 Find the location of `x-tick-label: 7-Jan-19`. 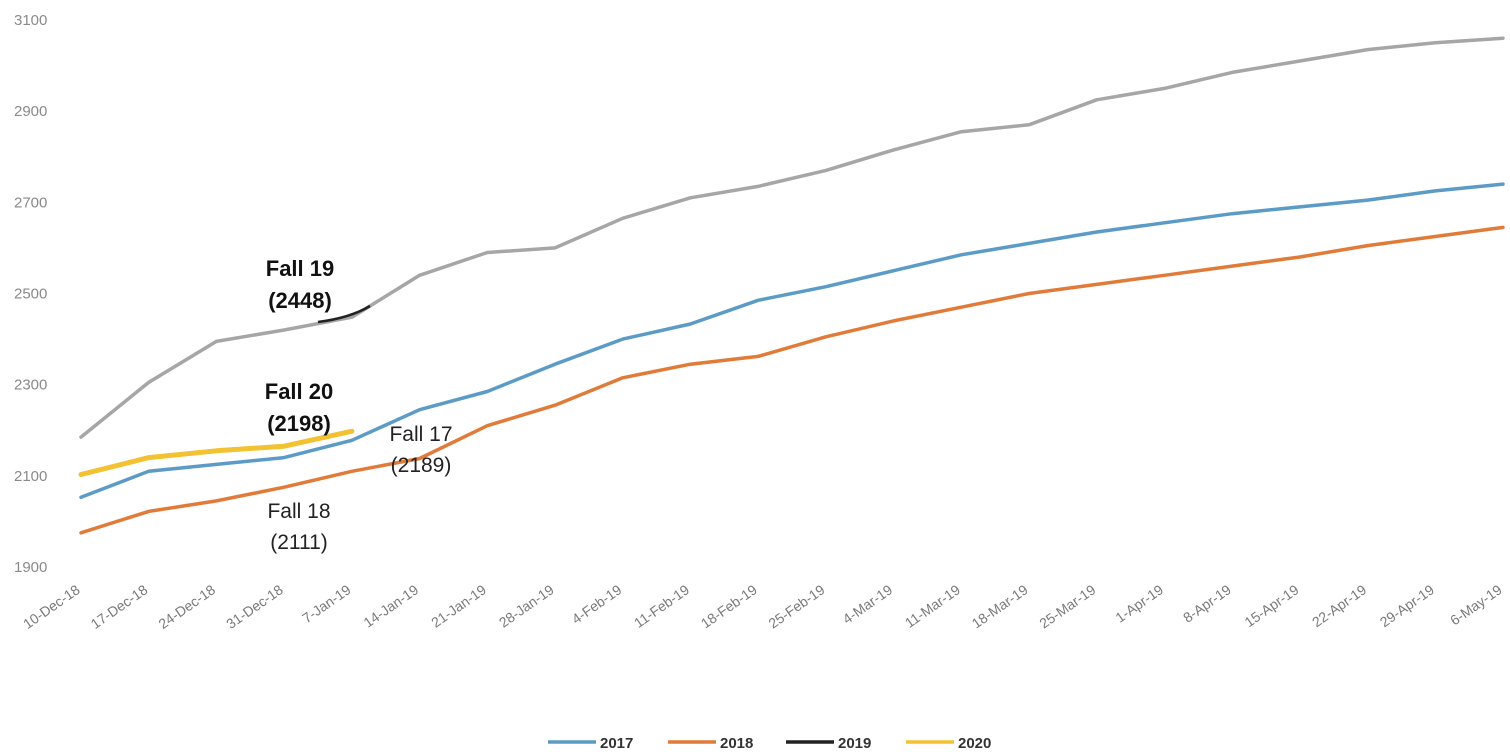

x-tick-label: 7-Jan-19 is located at coordinates (326, 603).